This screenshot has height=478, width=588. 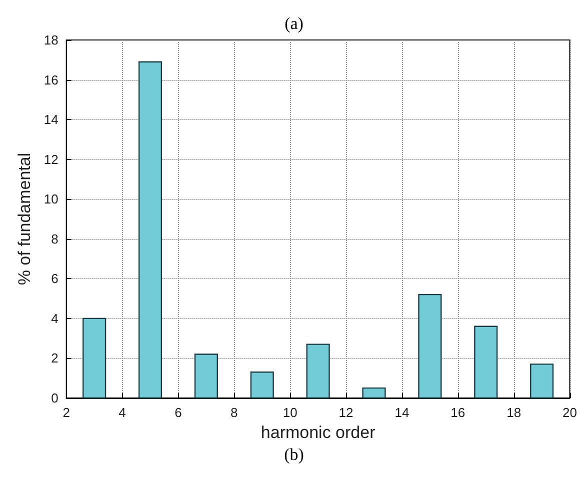 What do you see at coordinates (54, 358) in the screenshot?
I see `y-tick-label: 2` at bounding box center [54, 358].